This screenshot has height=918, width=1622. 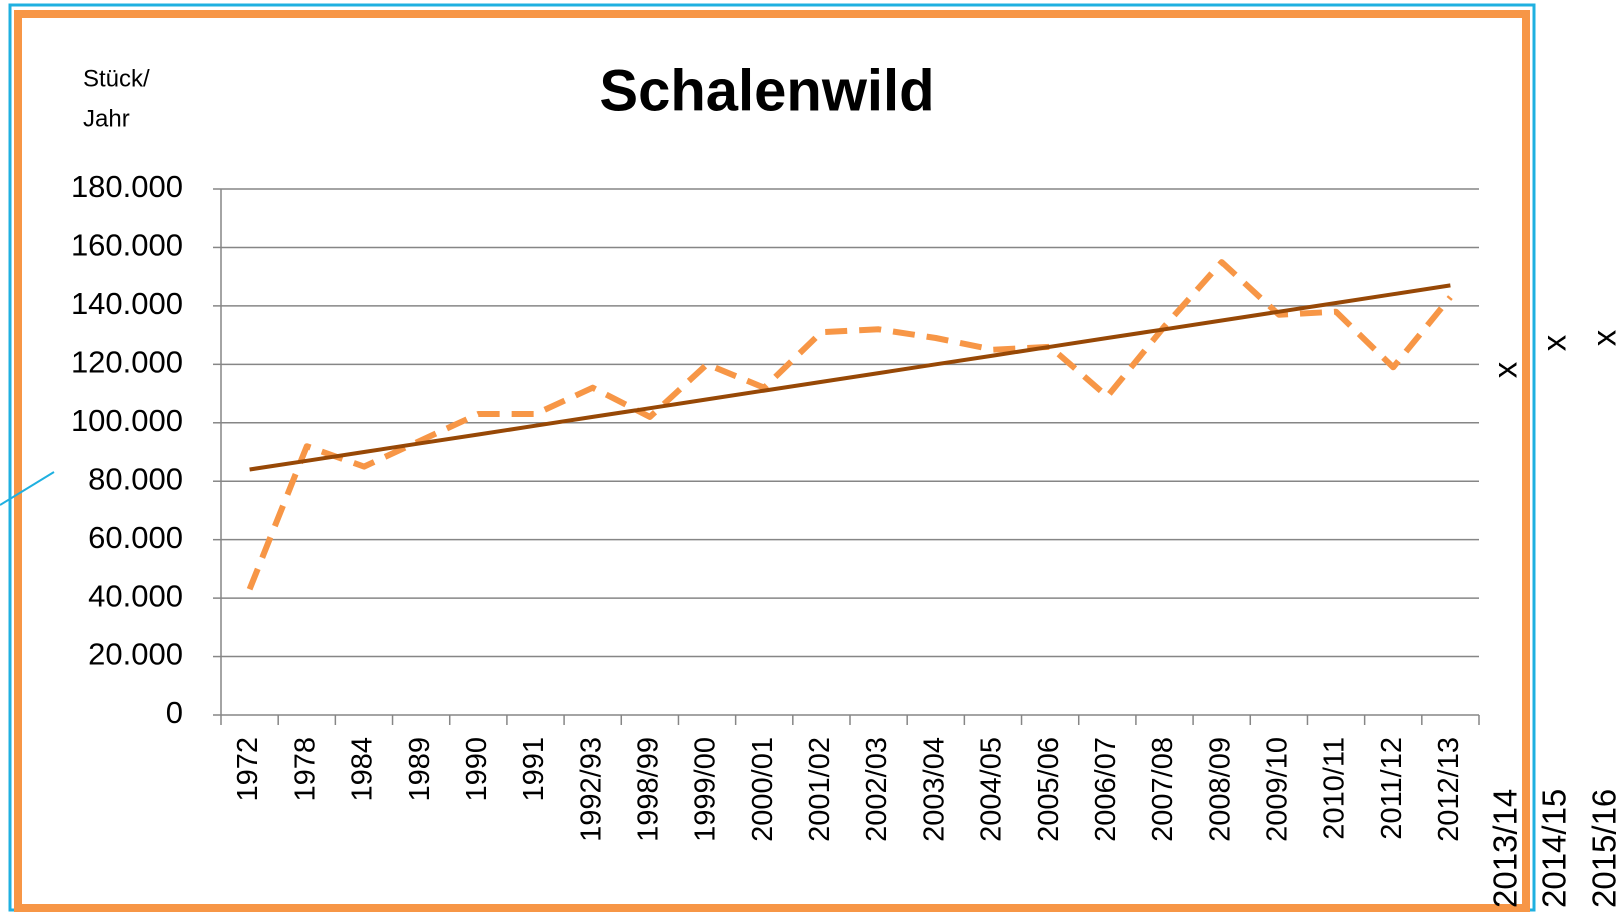 I want to click on x-tick-label: 1998/99, so click(x=649, y=789).